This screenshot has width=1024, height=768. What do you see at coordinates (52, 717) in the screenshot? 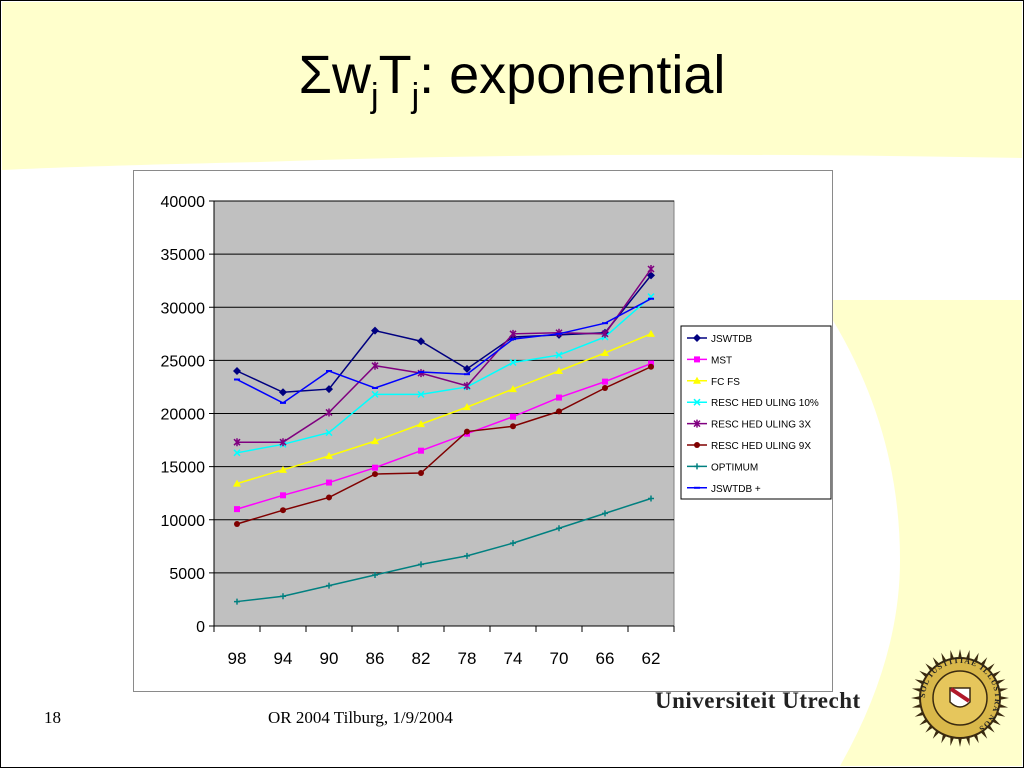
I see `page-number: 18` at bounding box center [52, 717].